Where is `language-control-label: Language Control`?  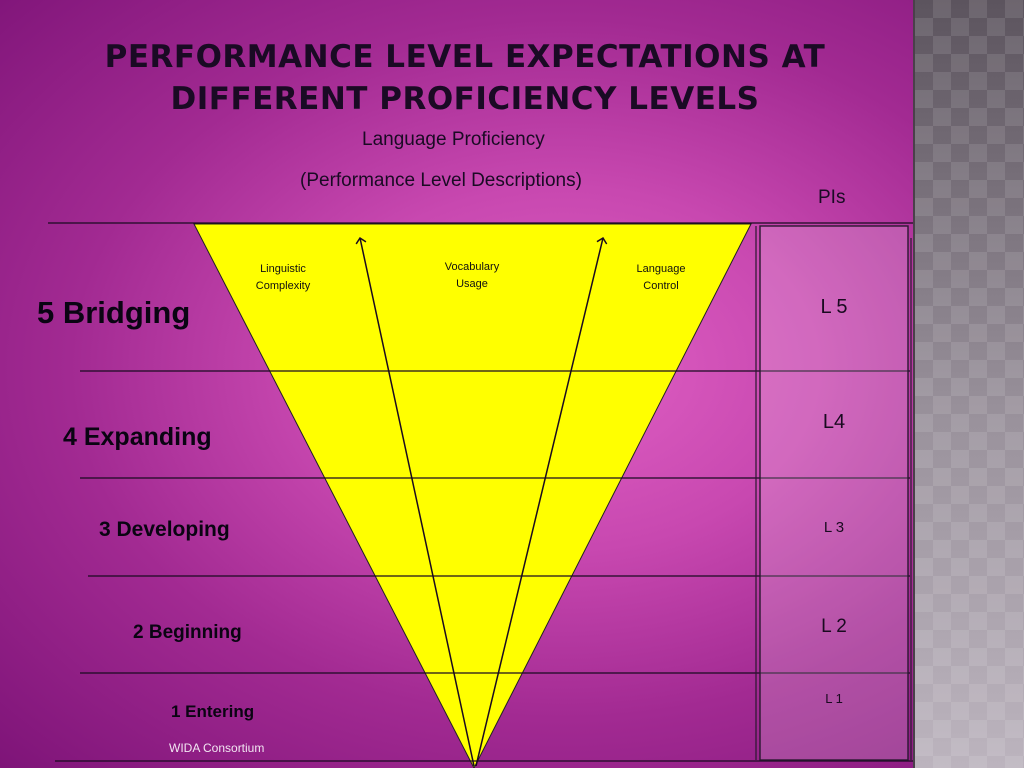 language-control-label: Language Control is located at coordinates (661, 277).